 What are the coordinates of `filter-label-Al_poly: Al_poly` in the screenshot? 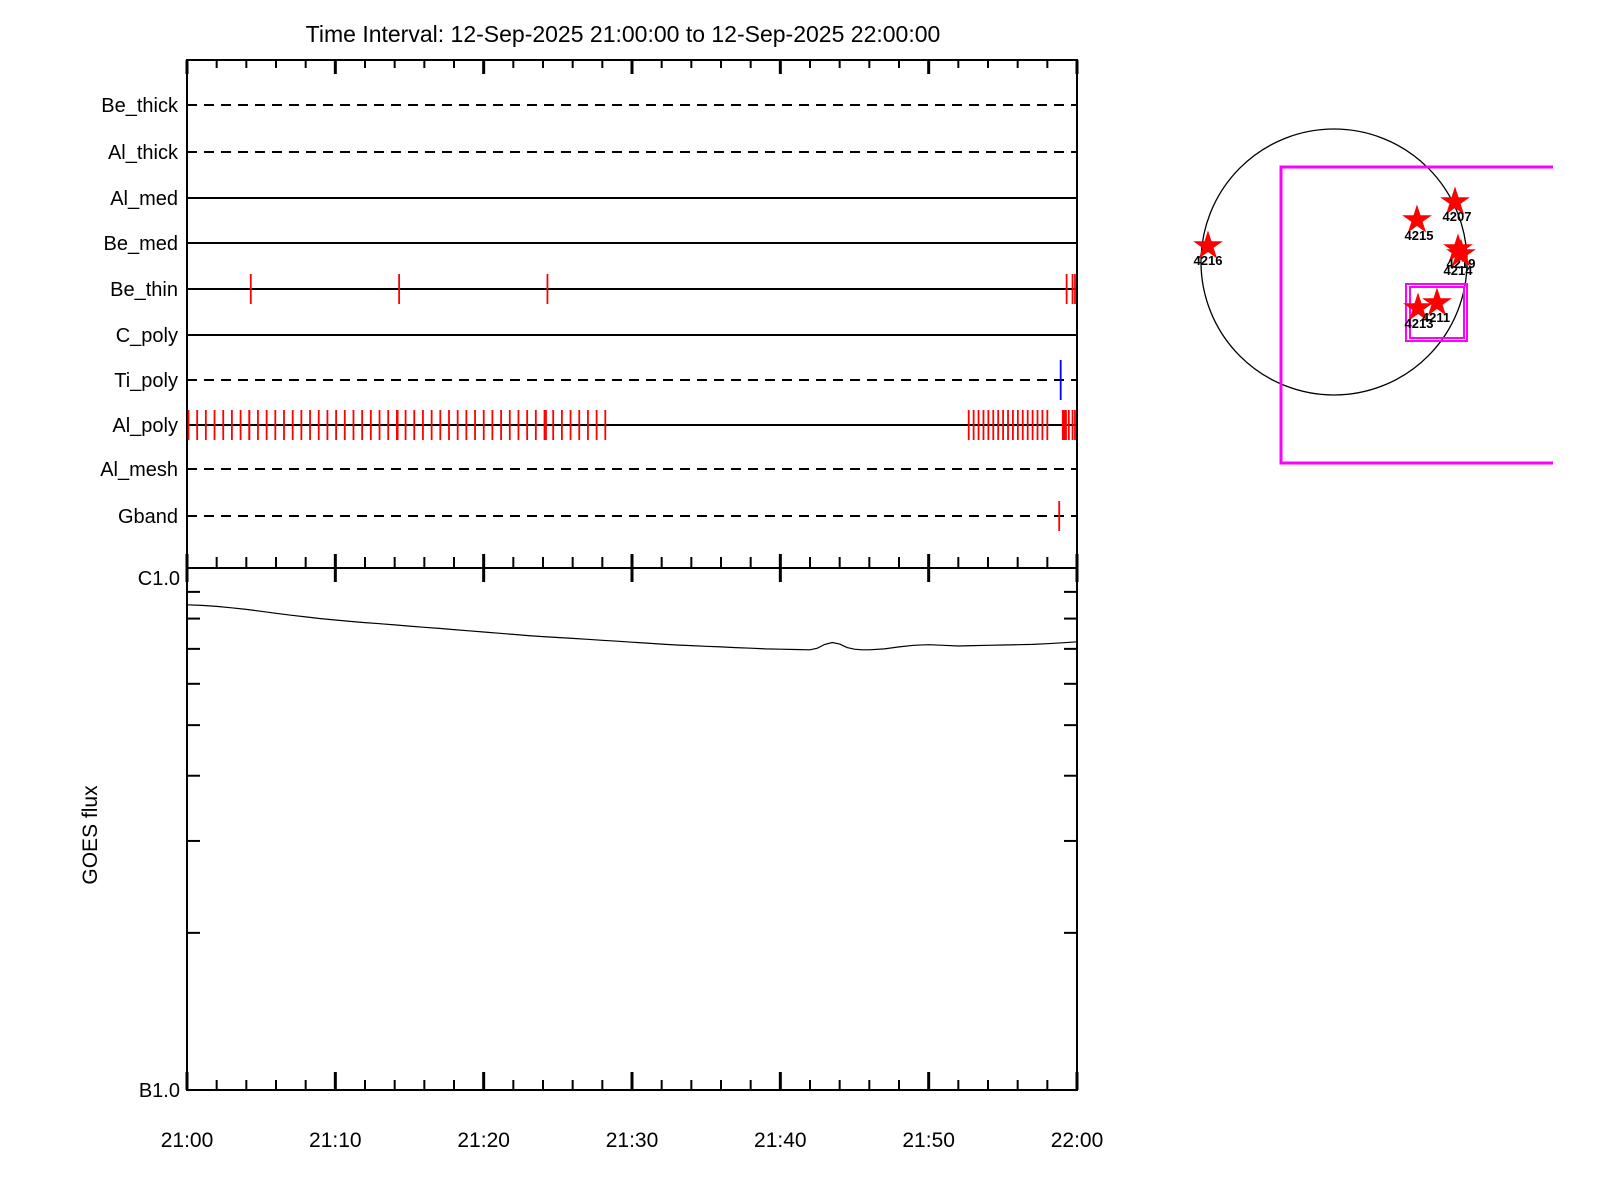 It's located at (145, 426).